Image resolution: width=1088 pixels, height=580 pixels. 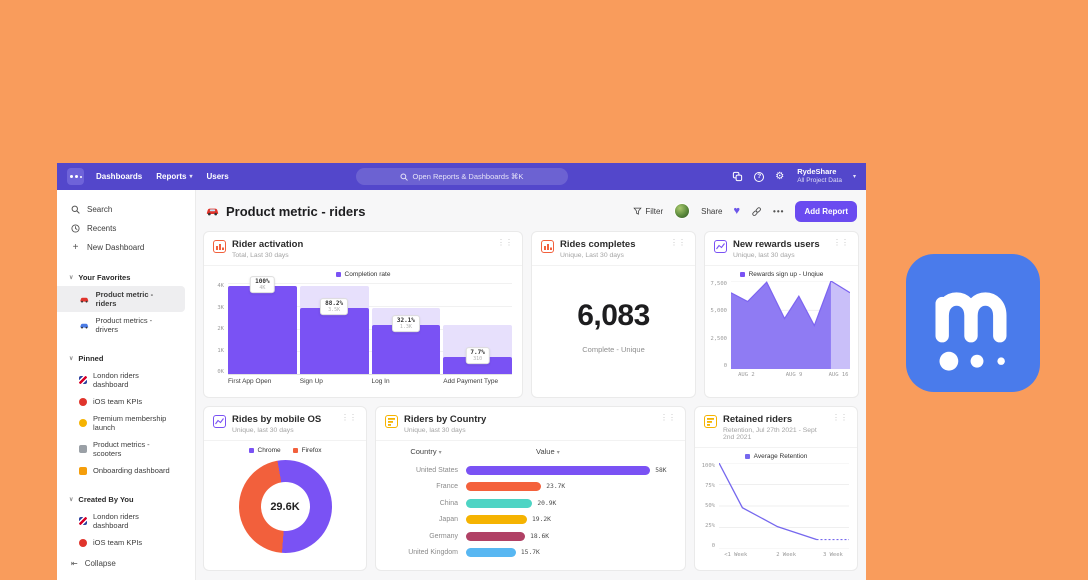 I want to click on plus-icon: +, so click(x=75, y=247).